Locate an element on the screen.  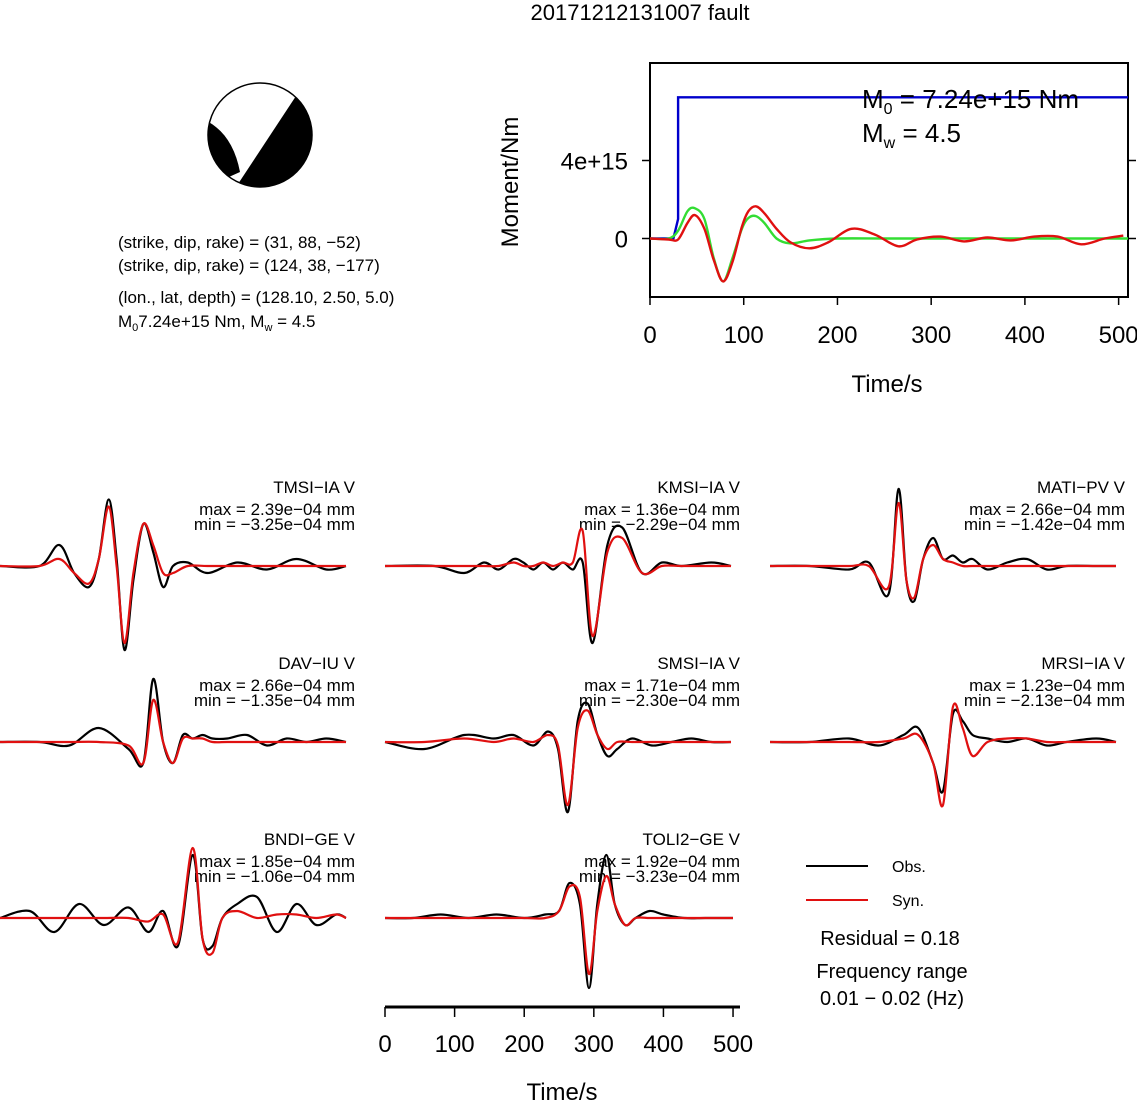
moment-panel-frame is located at coordinates (889, 180).